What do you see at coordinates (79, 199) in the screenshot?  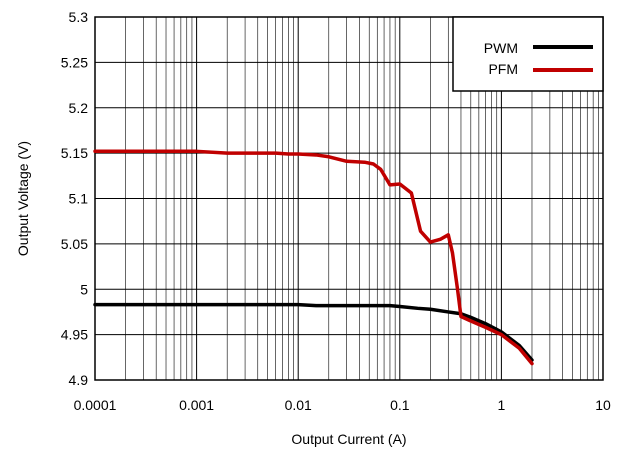 I see `y-tick-label: 5.1` at bounding box center [79, 199].